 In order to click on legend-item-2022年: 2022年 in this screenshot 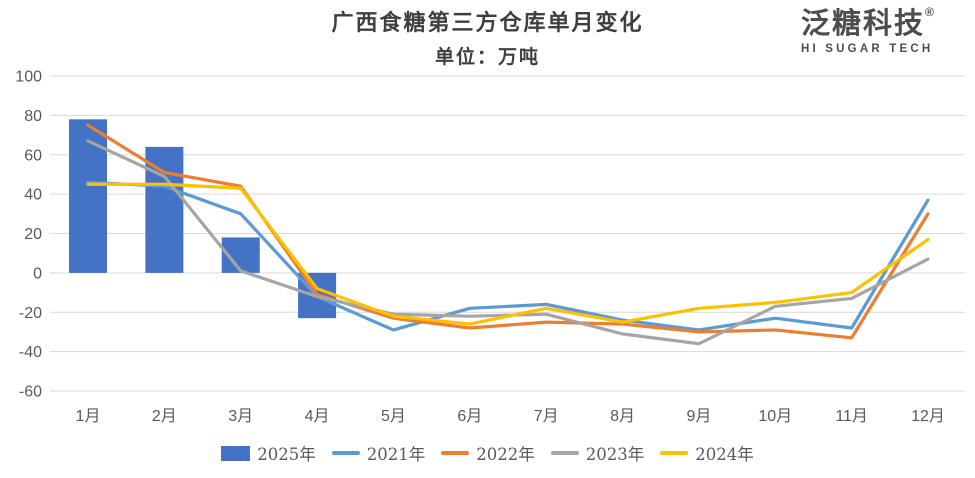, I will do `click(488, 453)`.